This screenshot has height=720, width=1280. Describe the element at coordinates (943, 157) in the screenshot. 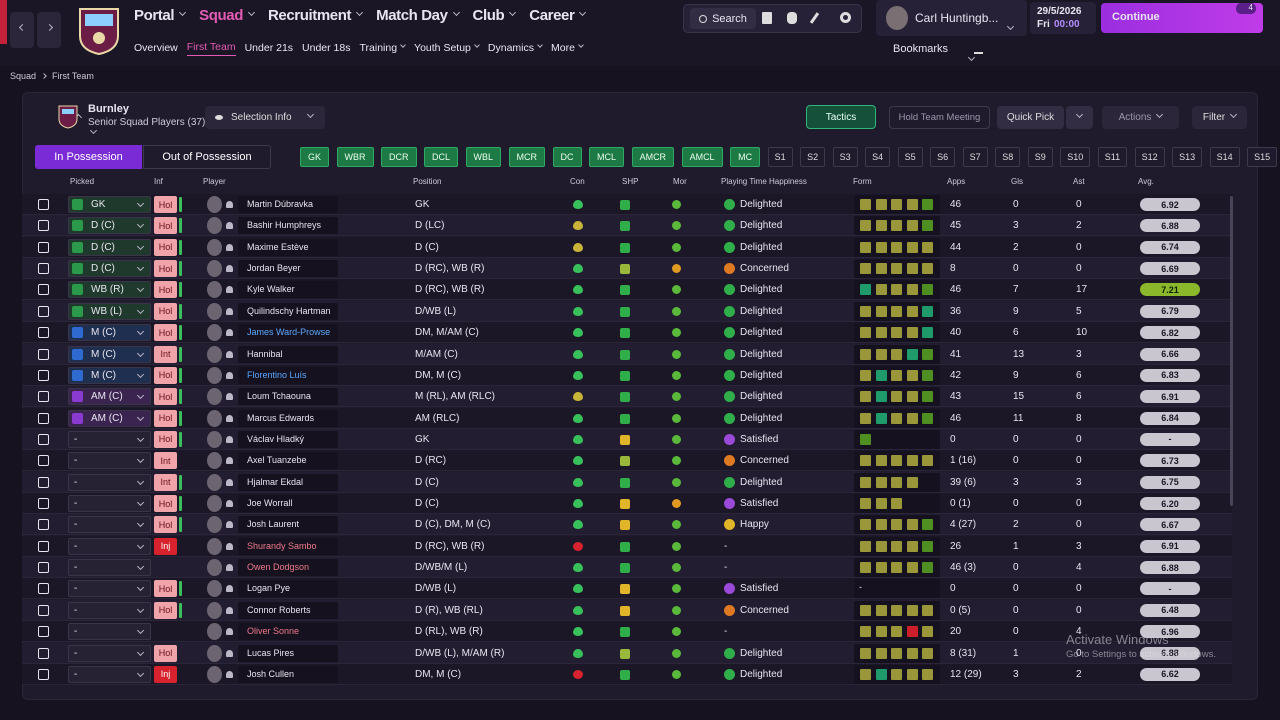

I see `position-chip: S6` at that location.